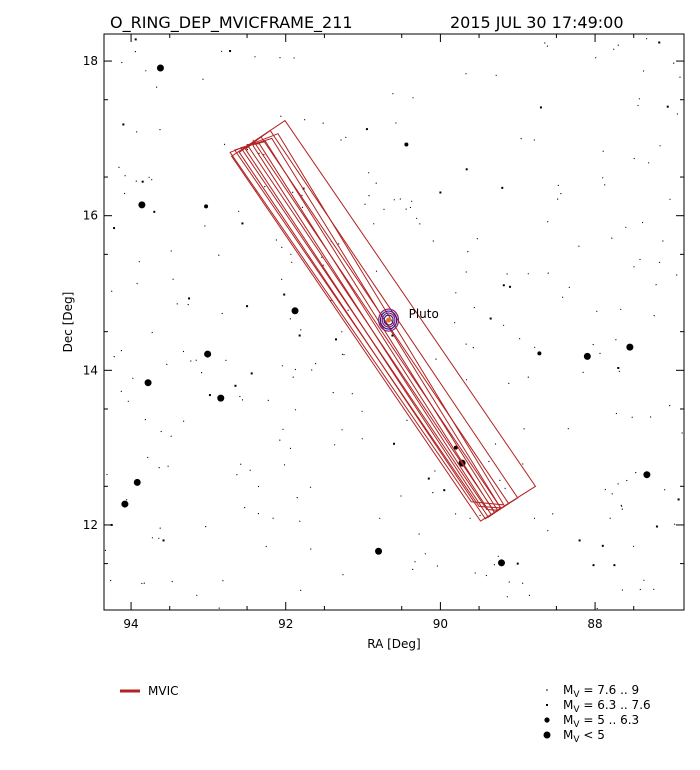 This screenshot has height=770, width=700. I want to click on x-tick-label: 94, so click(130, 624).